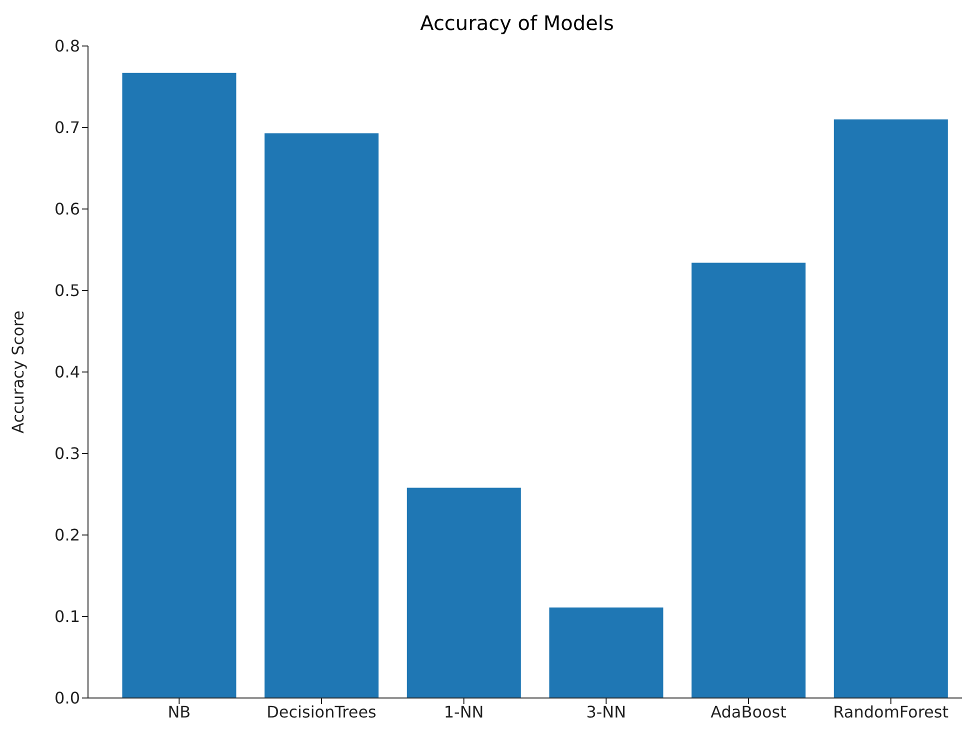 The image size is (974, 734). Describe the element at coordinates (67, 535) in the screenshot. I see `y-tick-label: 0.2` at that location.